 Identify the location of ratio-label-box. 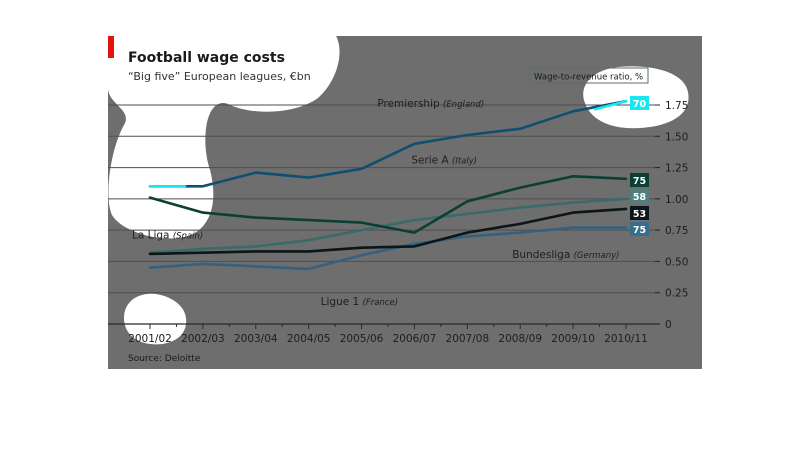
(589, 75).